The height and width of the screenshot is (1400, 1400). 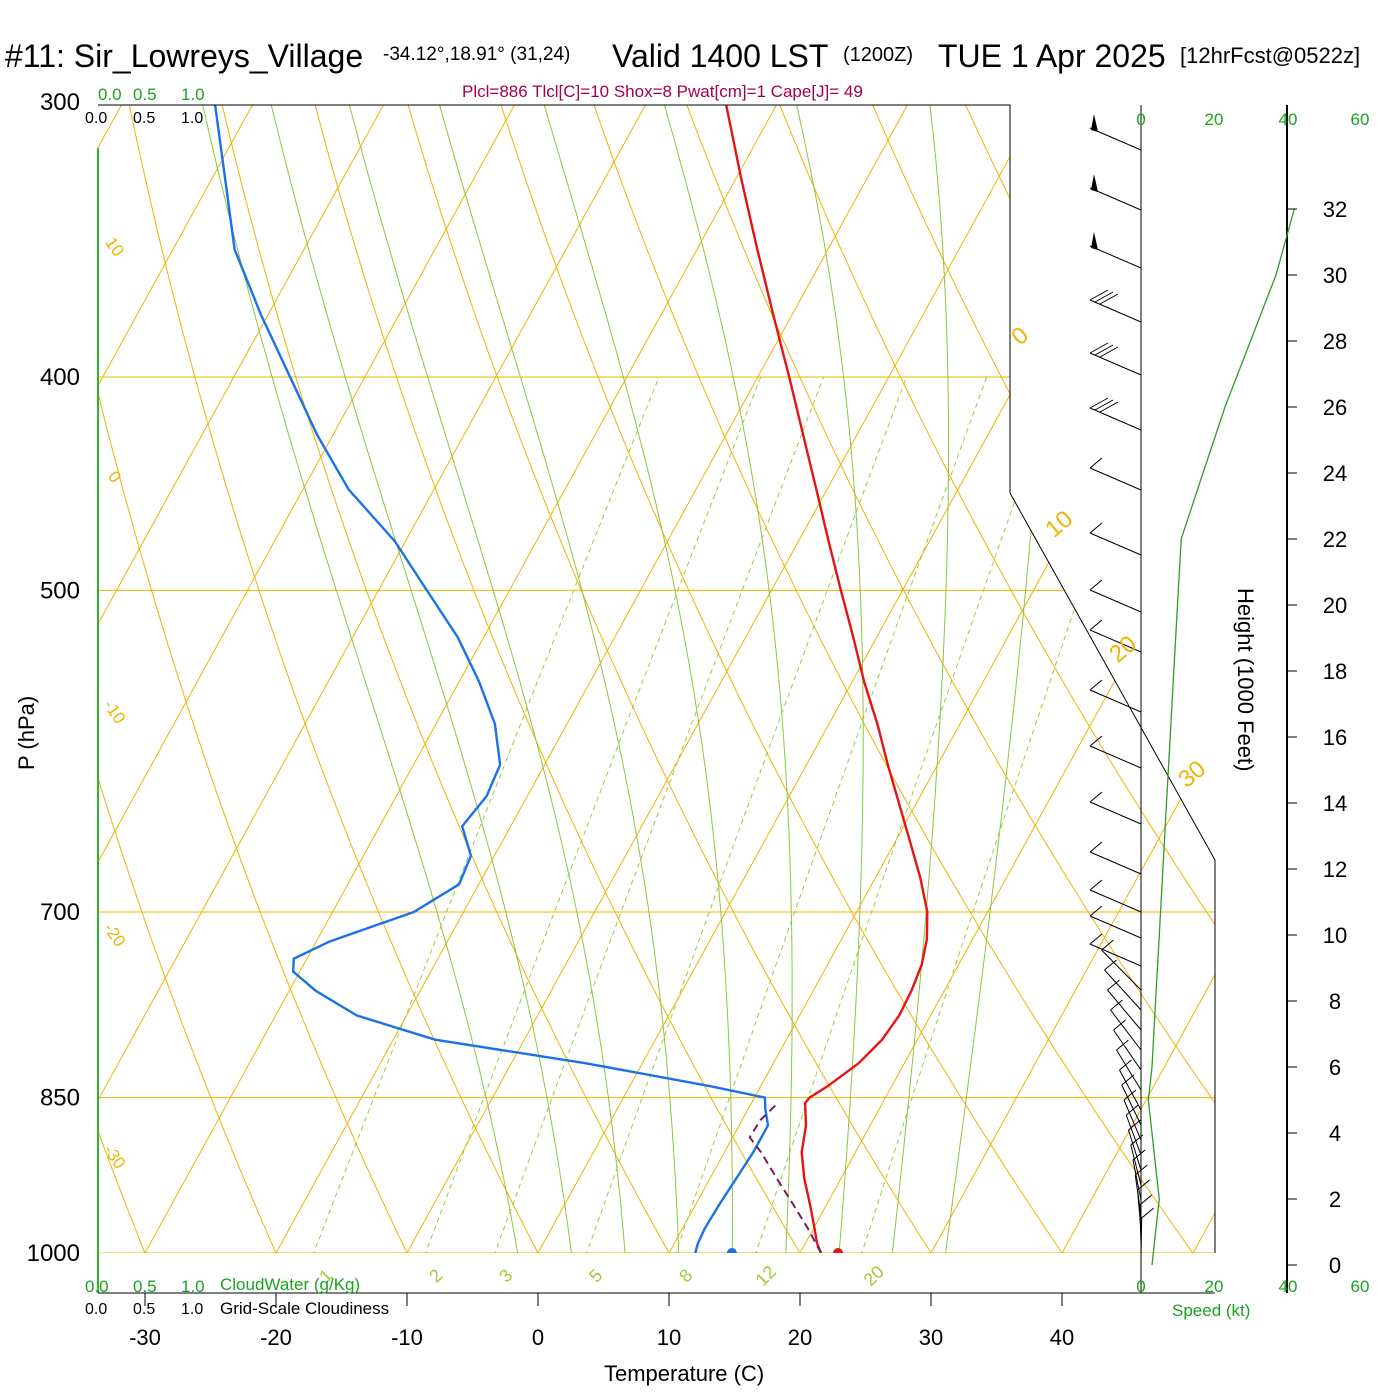 I want to click on isotherm-label: -10, so click(x=115, y=711).